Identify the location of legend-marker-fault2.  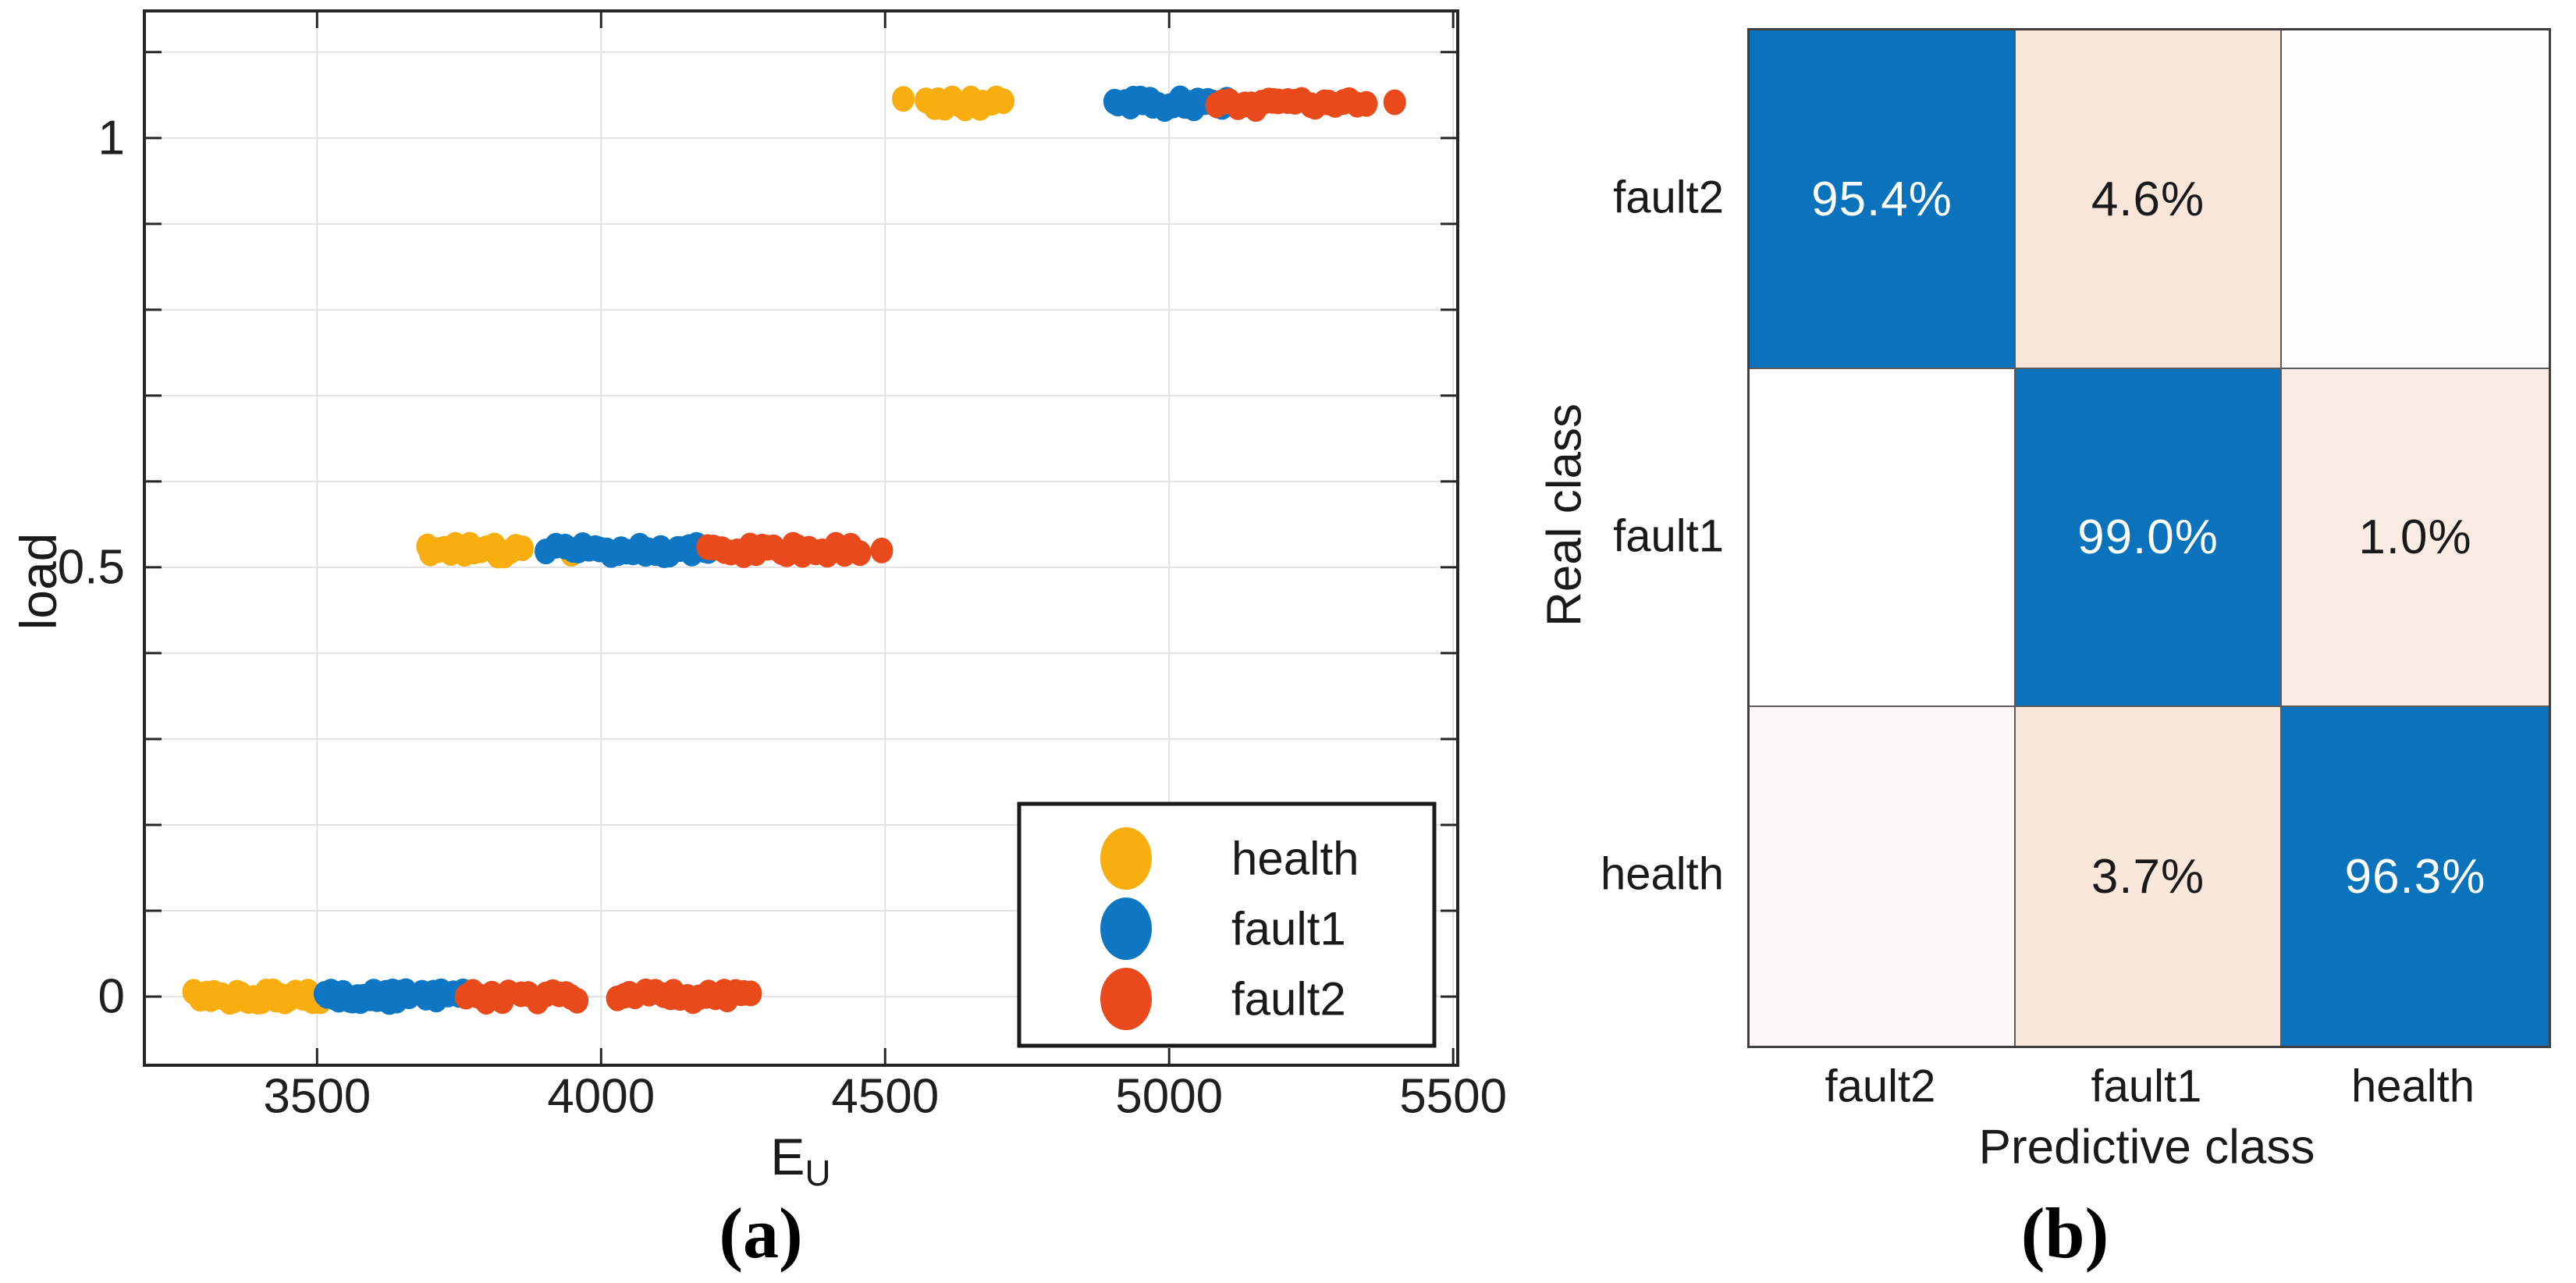
(1126, 999).